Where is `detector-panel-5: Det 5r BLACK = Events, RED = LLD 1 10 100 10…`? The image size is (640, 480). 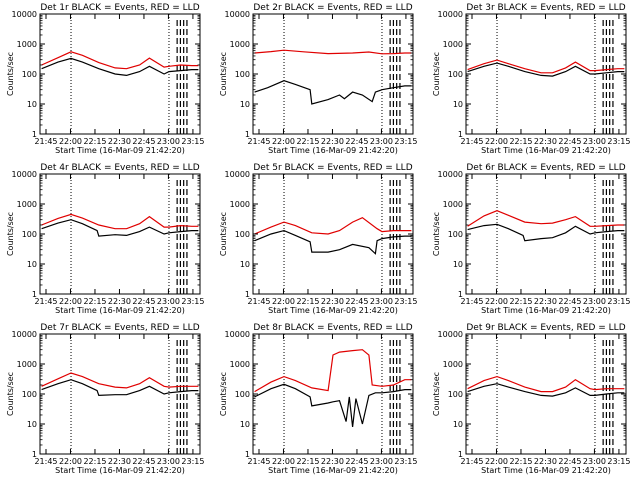 detector-panel-5: Det 5r BLACK = Events, RED = LLD 1 10 100 10… is located at coordinates (318, 239).